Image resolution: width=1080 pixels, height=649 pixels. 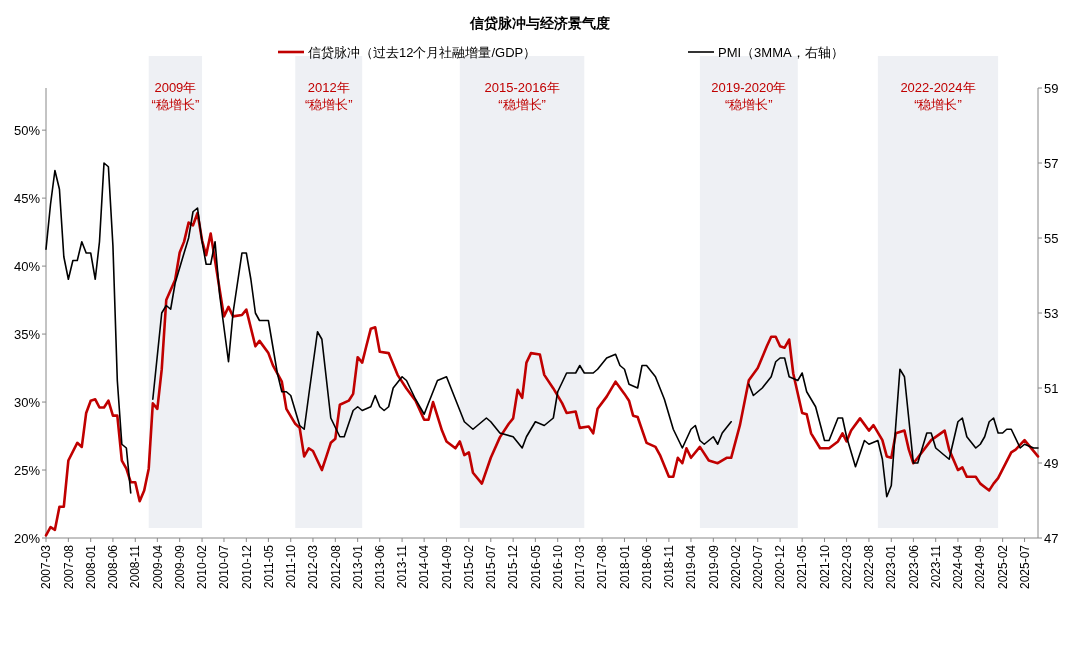 What do you see at coordinates (27, 538) in the screenshot?
I see `y-tick-label: 20%` at bounding box center [27, 538].